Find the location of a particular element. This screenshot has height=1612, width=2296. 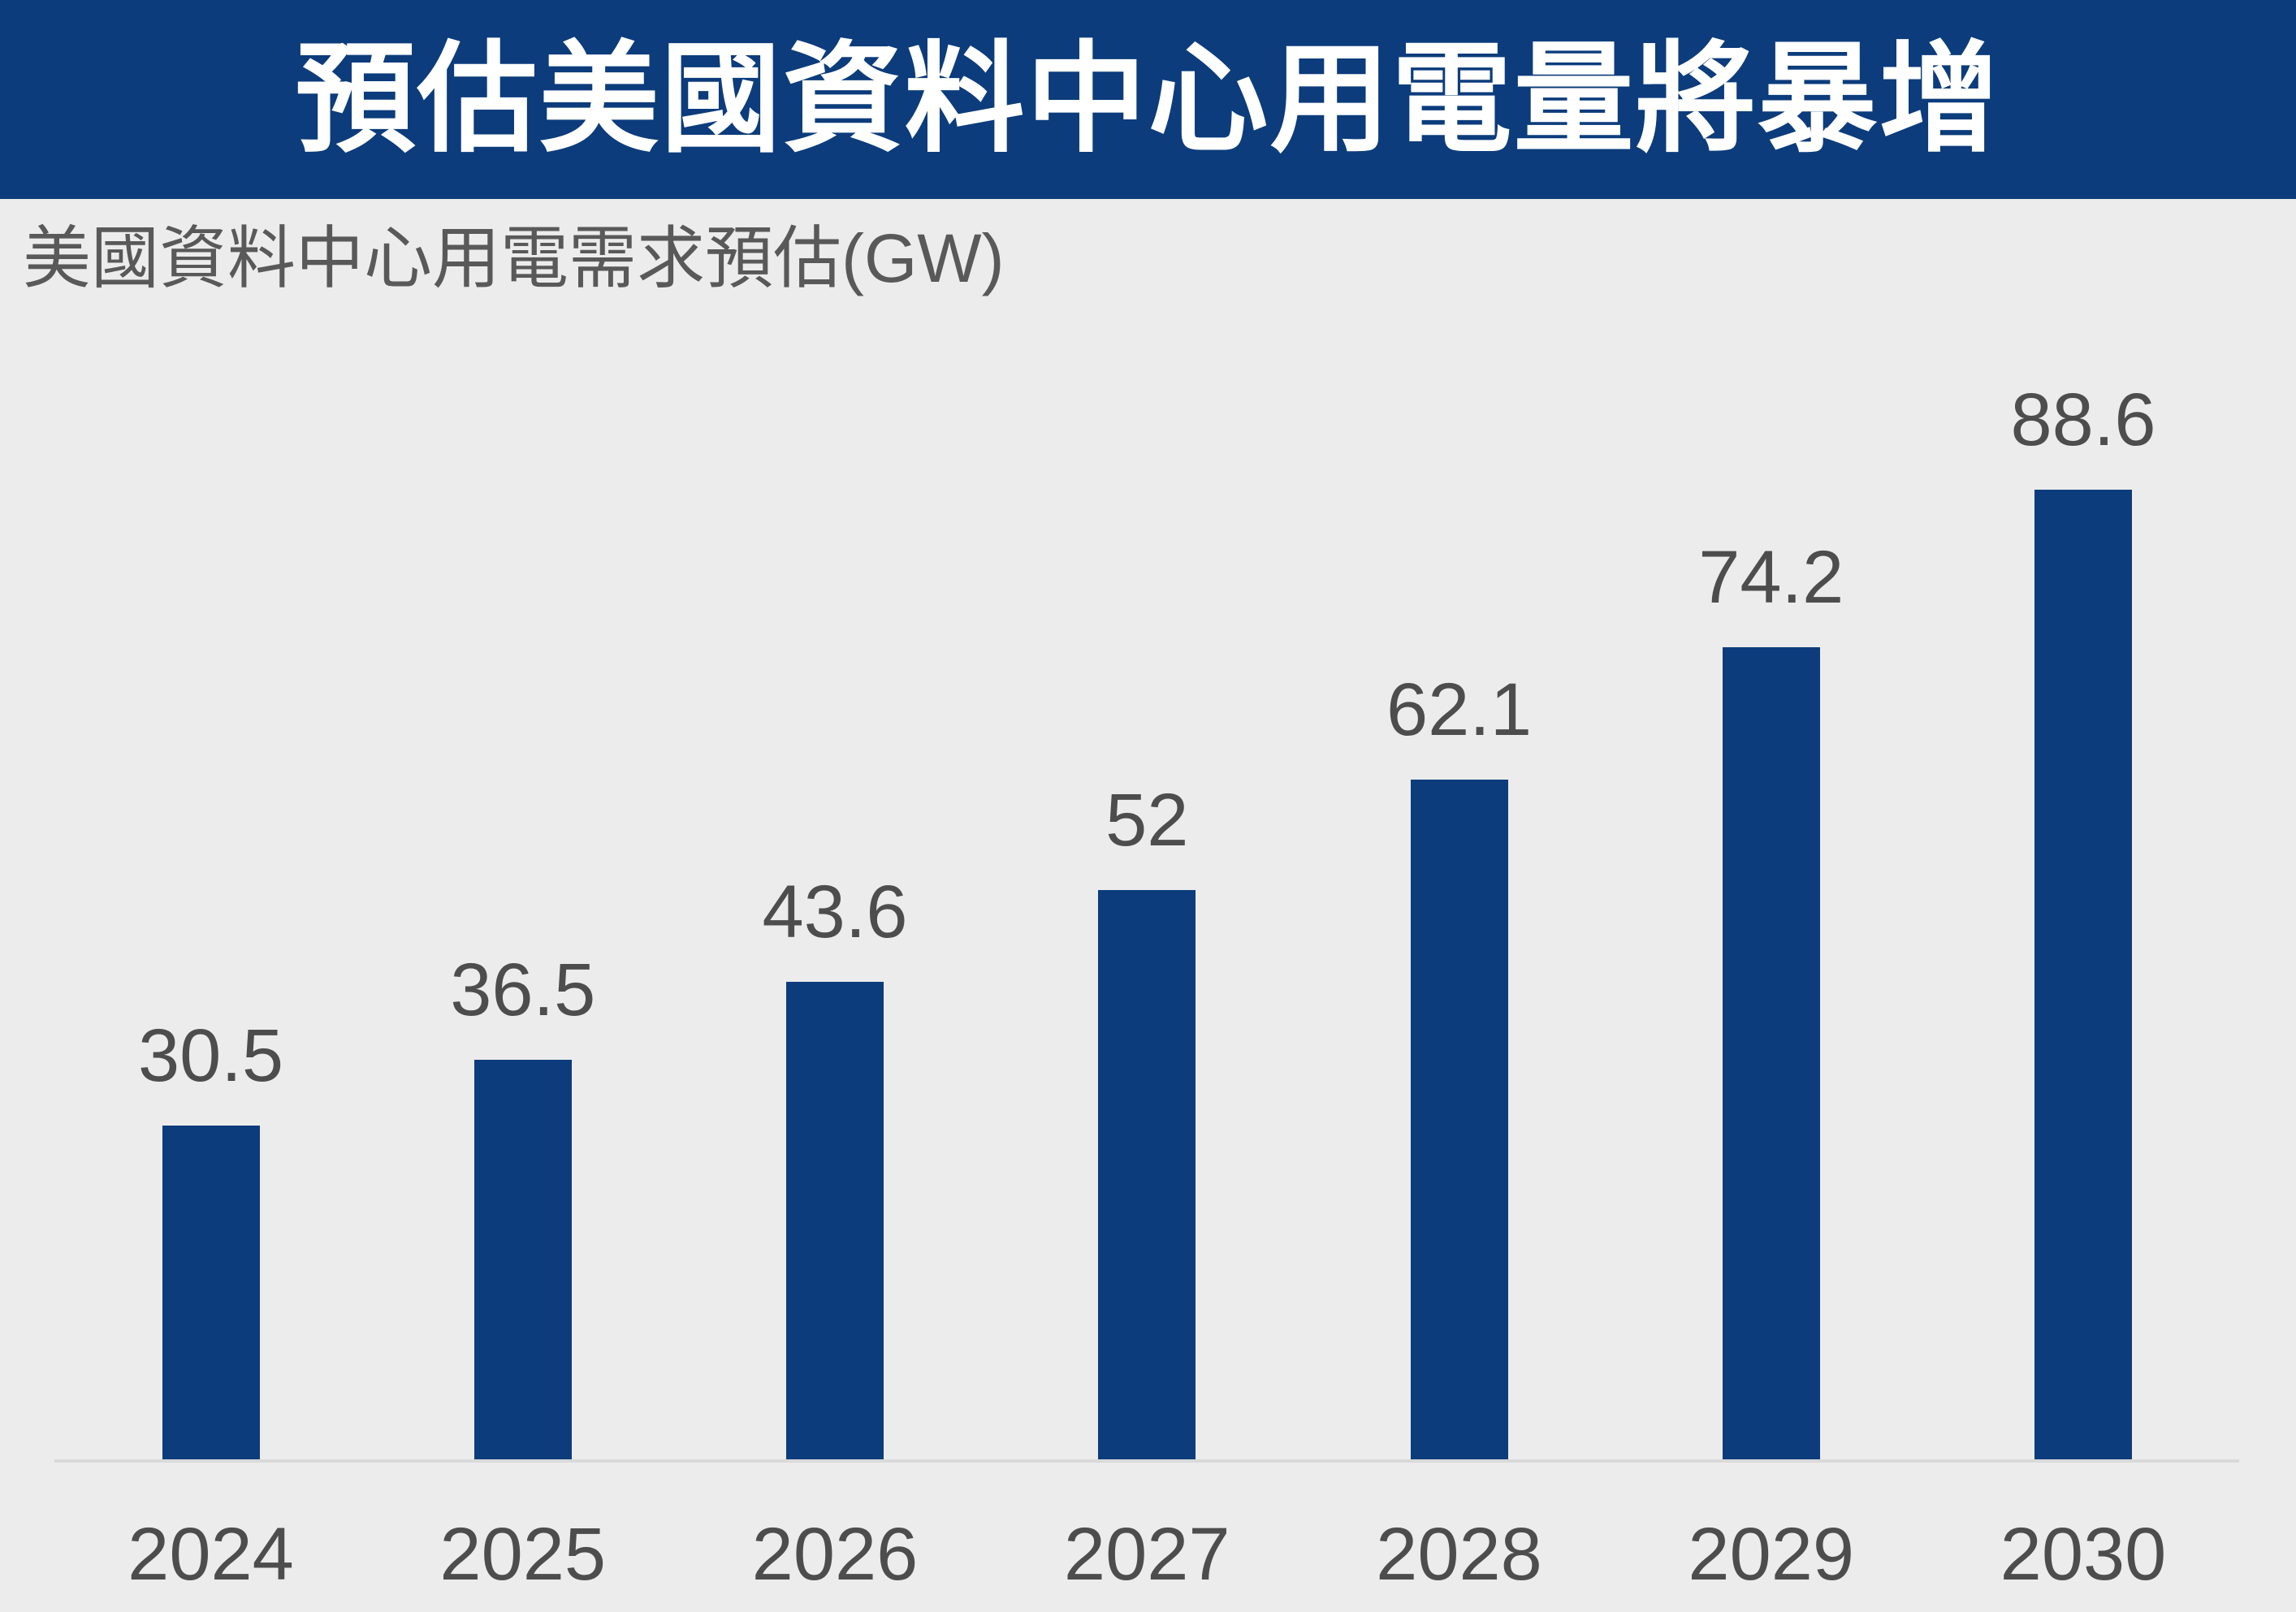

bar-value-label: 30.5 is located at coordinates (210, 1056).